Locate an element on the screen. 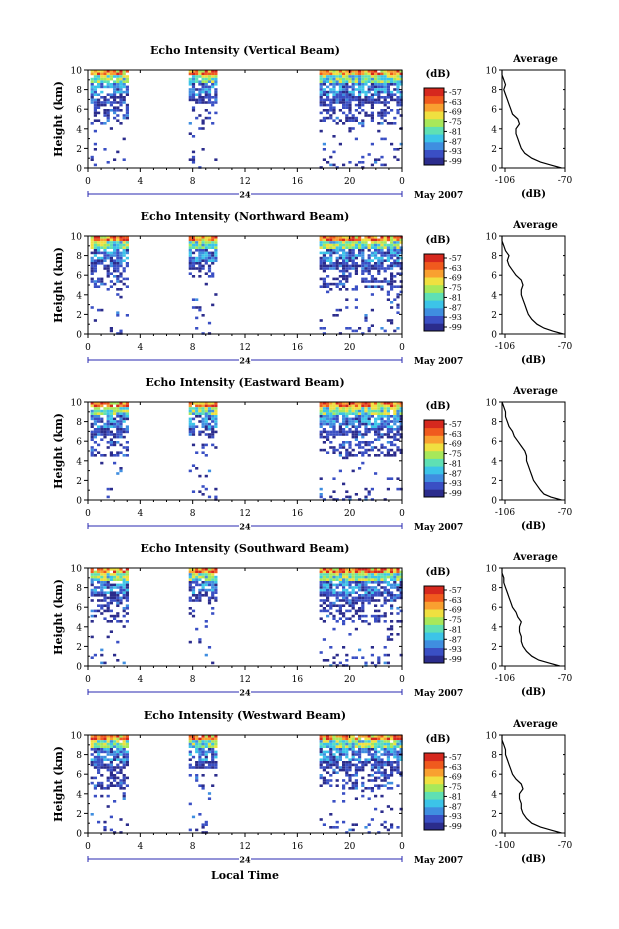 The height and width of the screenshot is (929, 619). heatmap-frame is located at coordinates (245, 285).